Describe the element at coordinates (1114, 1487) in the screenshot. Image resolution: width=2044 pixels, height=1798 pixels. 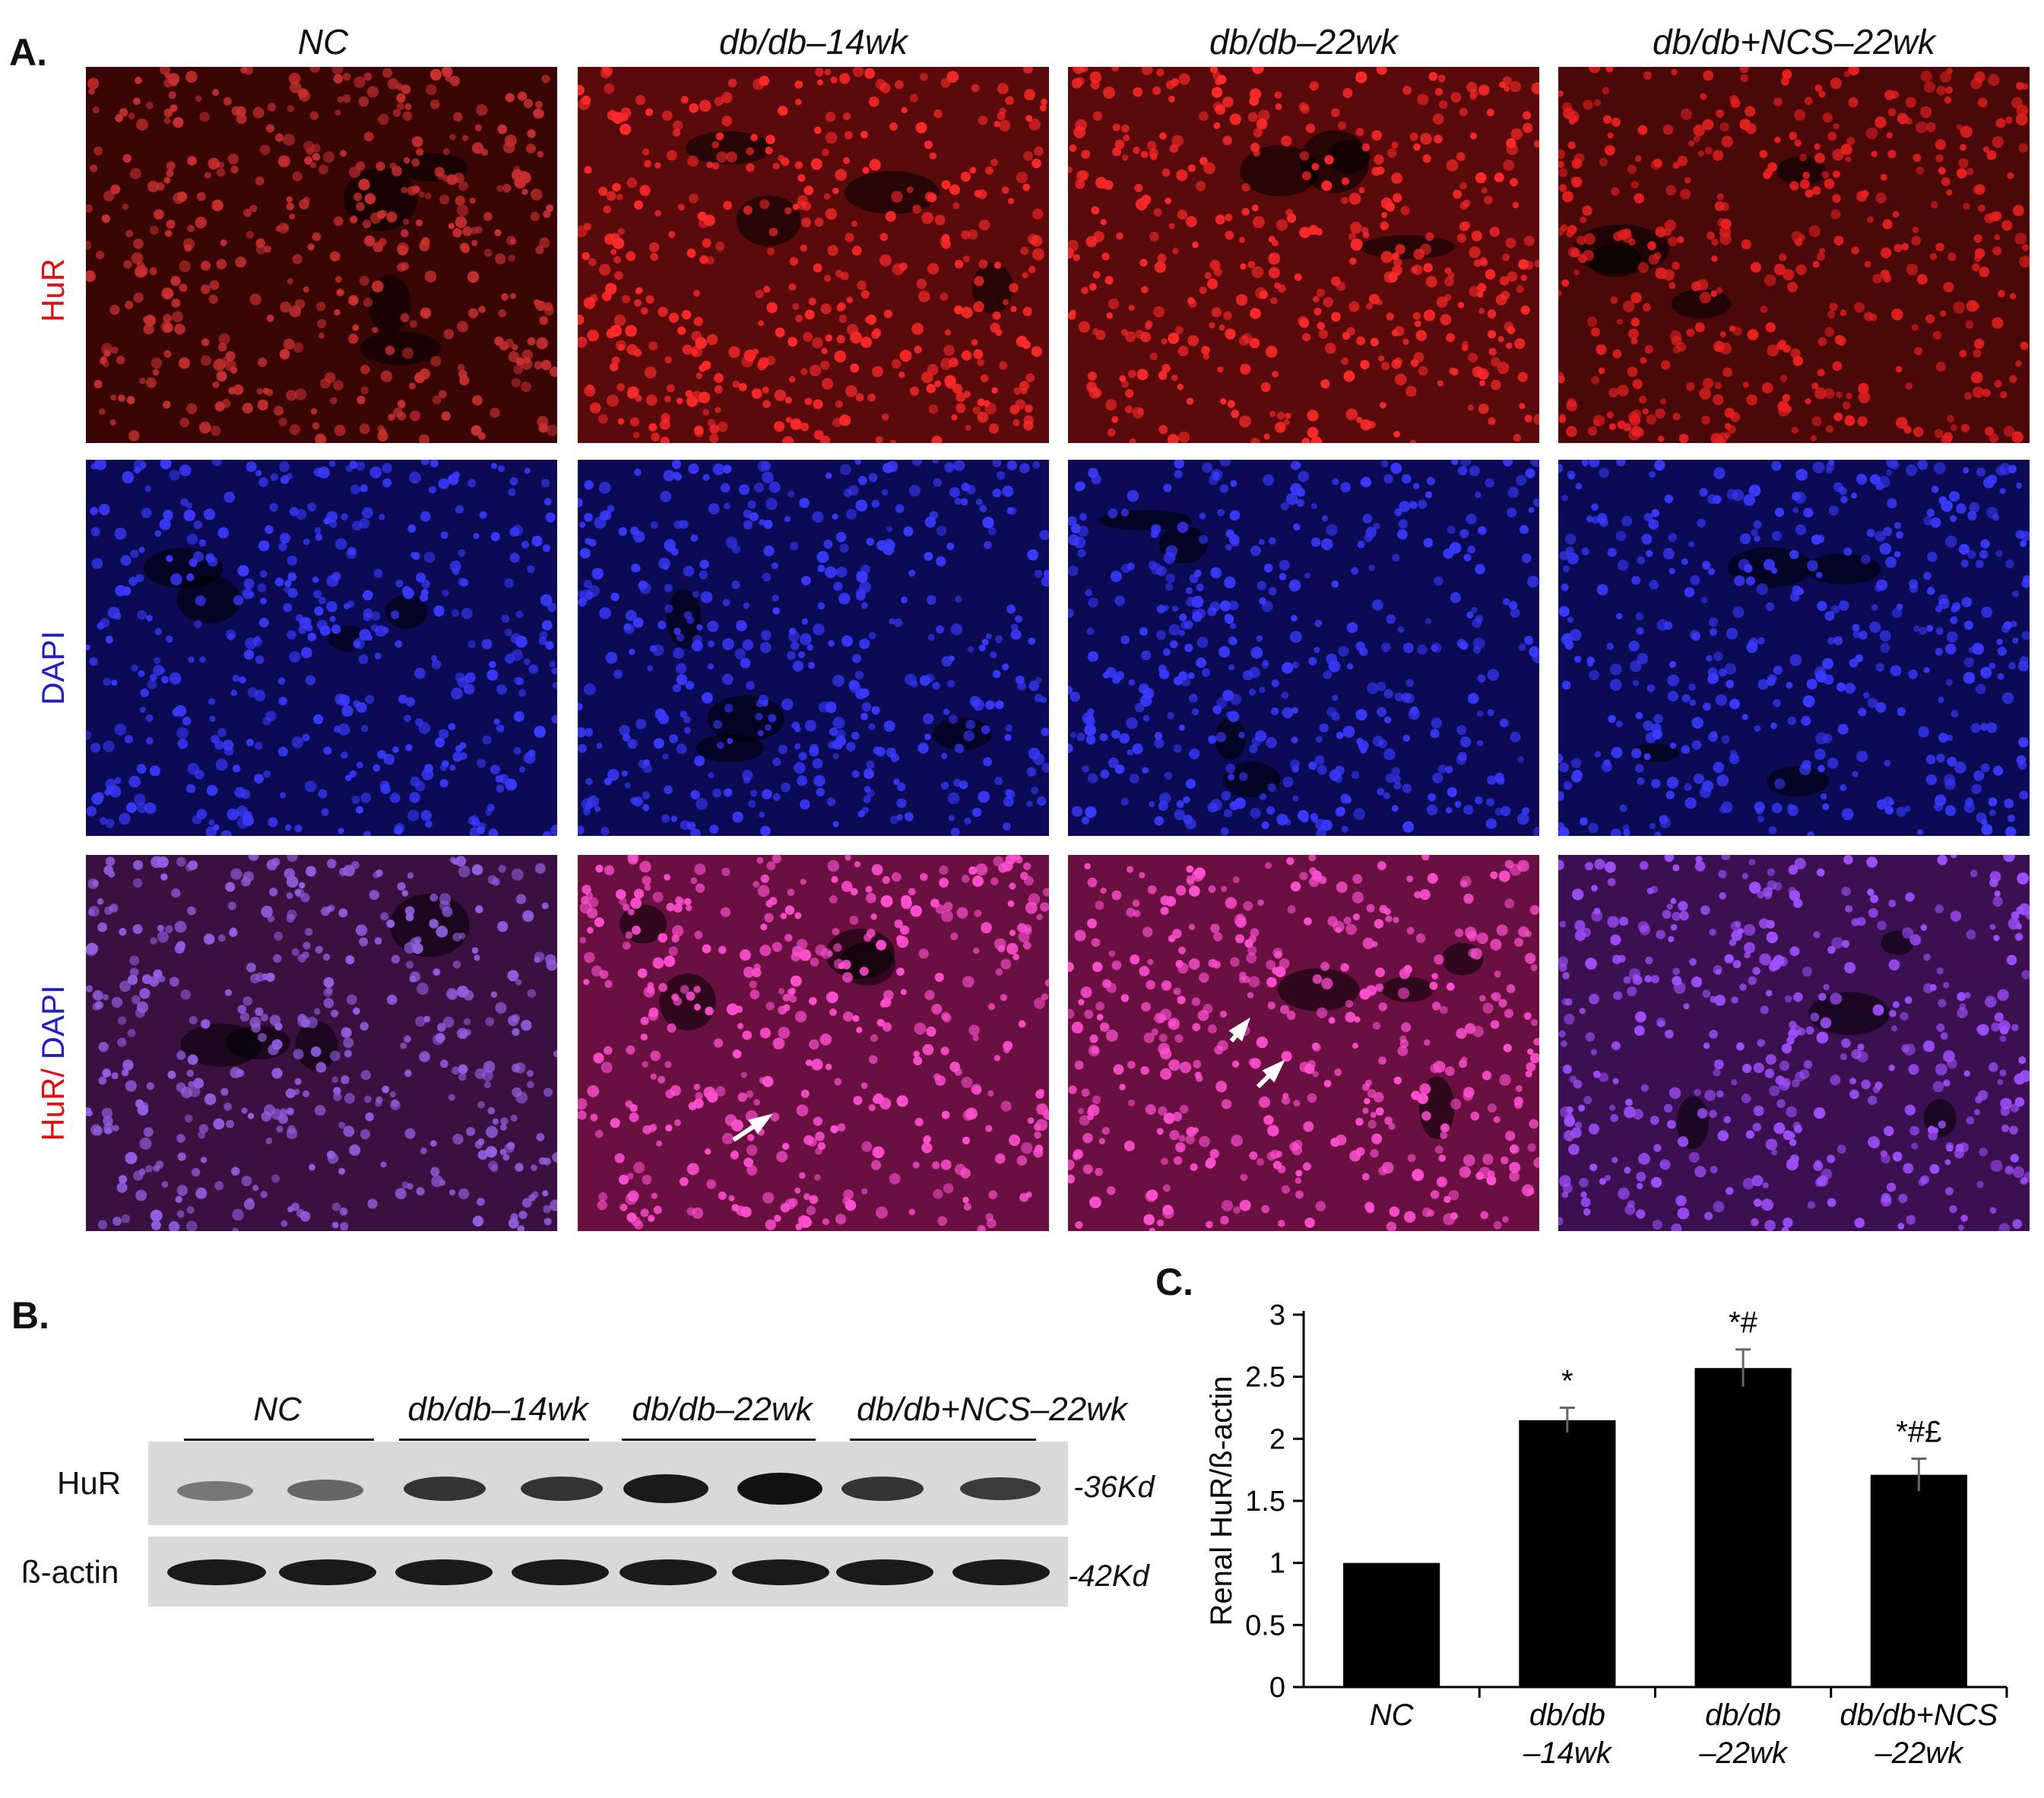
I see `blot-kd-hur: -36Kd` at that location.